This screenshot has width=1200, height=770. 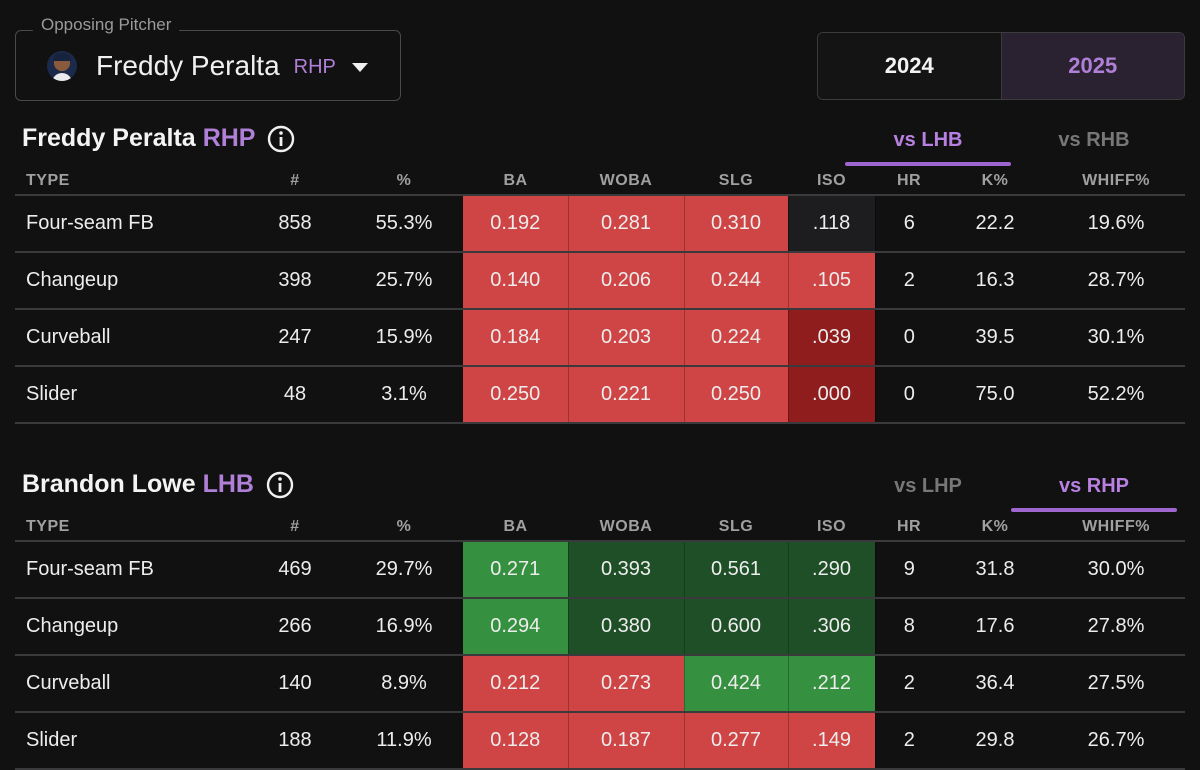 I want to click on cell-woba: 0.281, so click(x=626, y=224).